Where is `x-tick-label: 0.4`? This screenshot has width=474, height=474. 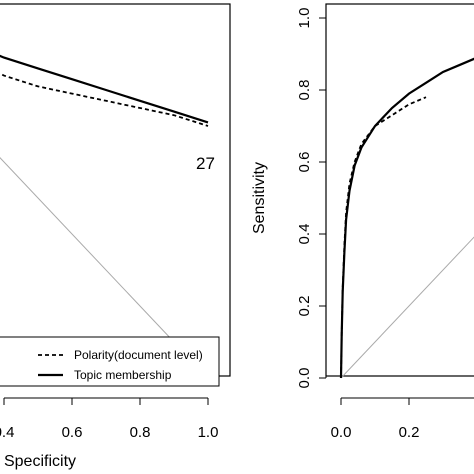 x-tick-label: 0.4 is located at coordinates (7, 432).